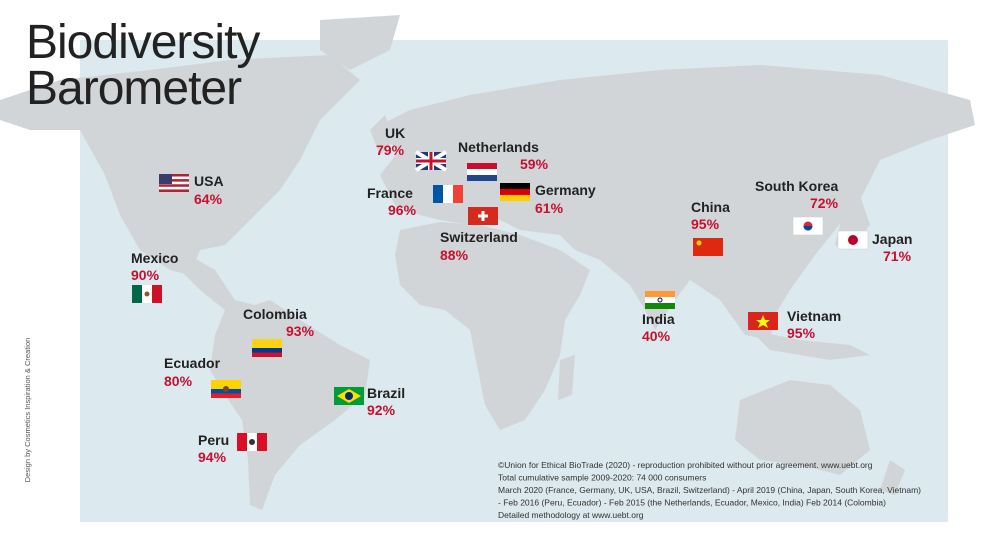  What do you see at coordinates (565, 190) in the screenshot?
I see `country-name: Germany` at bounding box center [565, 190].